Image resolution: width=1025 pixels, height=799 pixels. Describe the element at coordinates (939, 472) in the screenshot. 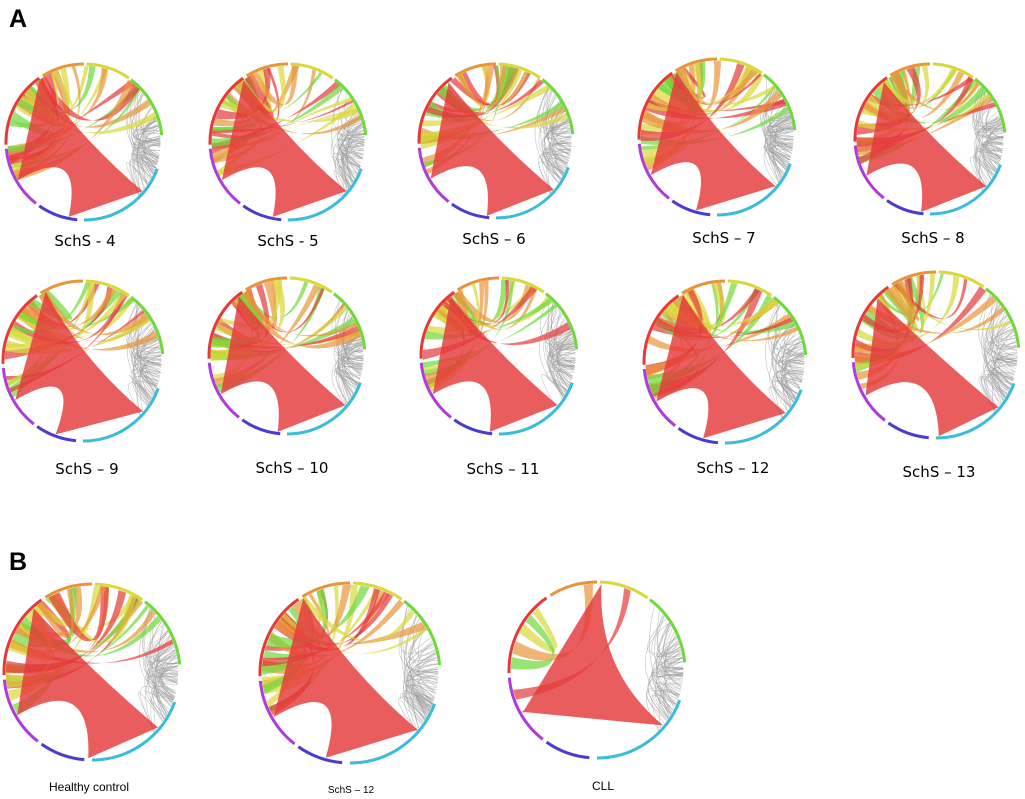

I see `caption-schs13: SchS – 13` at that location.